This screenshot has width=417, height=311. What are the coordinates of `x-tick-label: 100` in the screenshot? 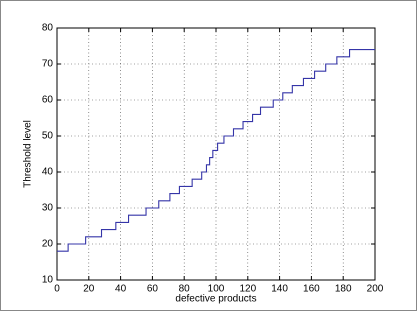 It's located at (216, 289).